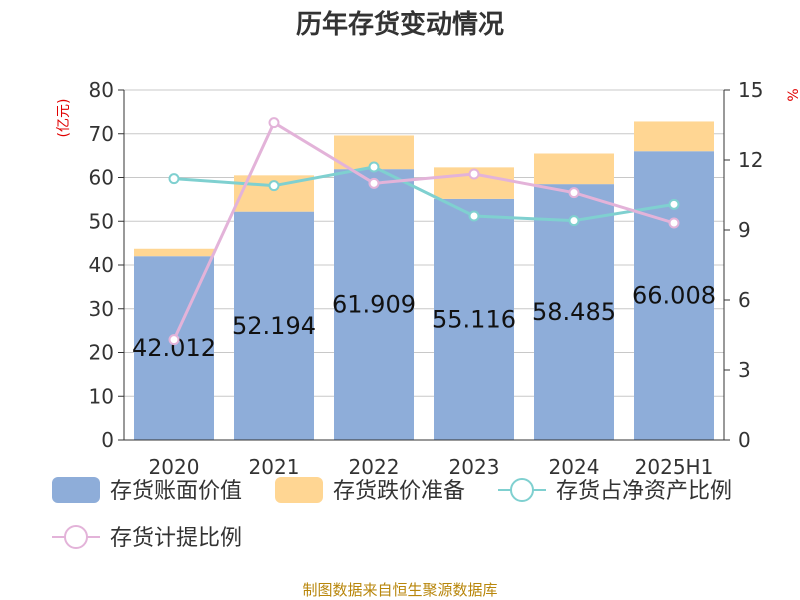  I want to click on data-source-note: 制图数据来自恒生聚源数据库, so click(399, 590).